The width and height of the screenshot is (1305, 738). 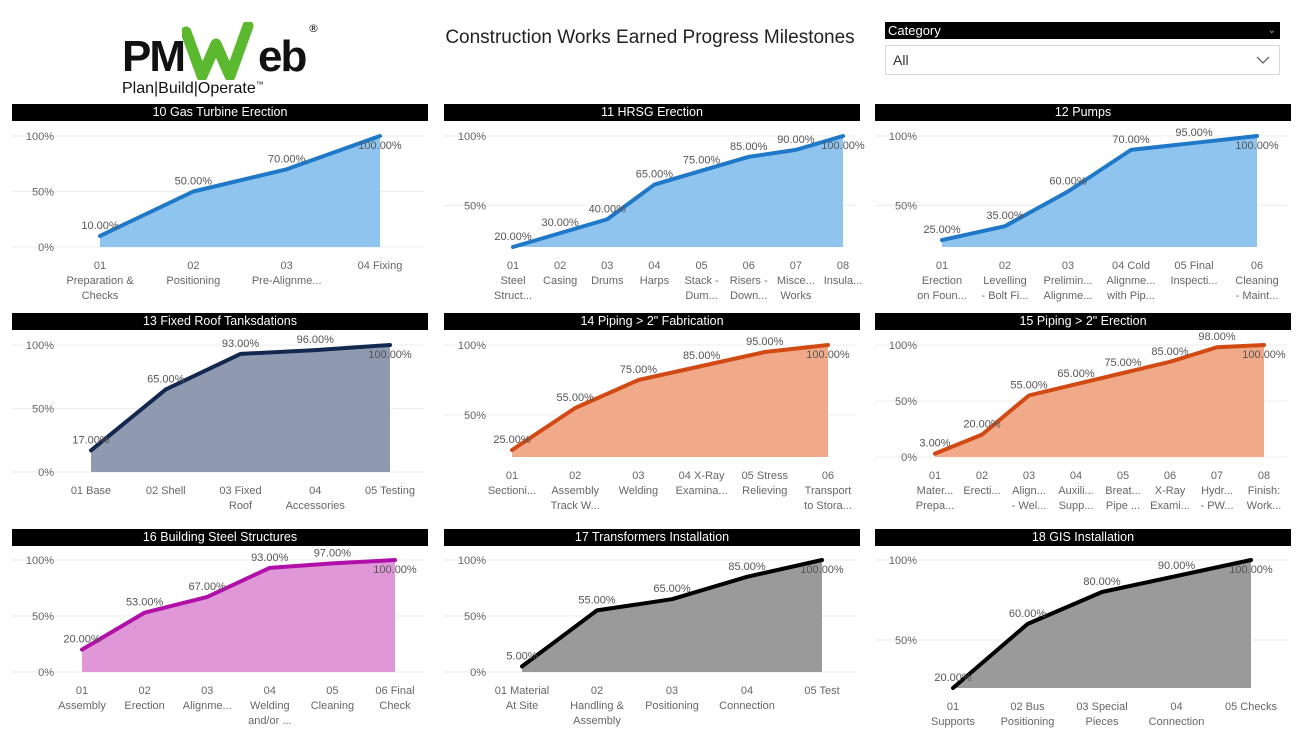 I want to click on x-tick-line: 02 Shell, so click(x=166, y=491).